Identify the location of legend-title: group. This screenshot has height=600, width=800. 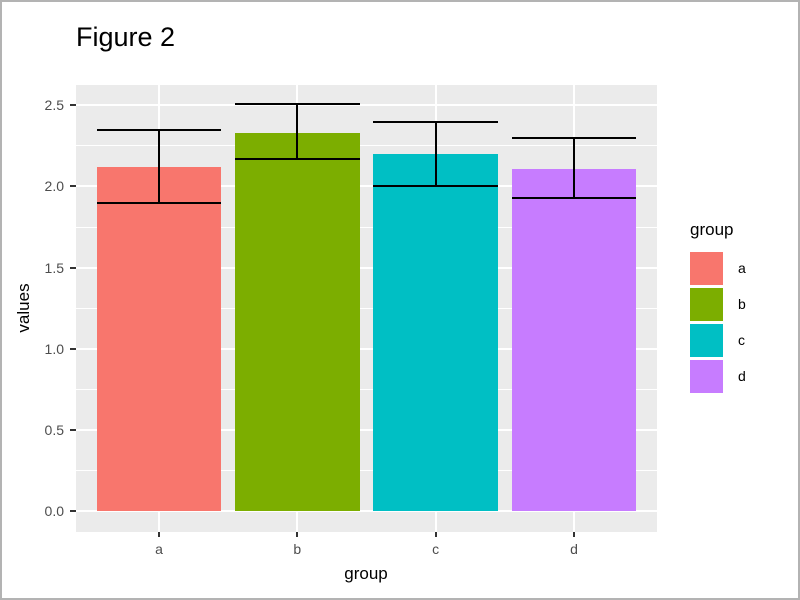
(712, 229).